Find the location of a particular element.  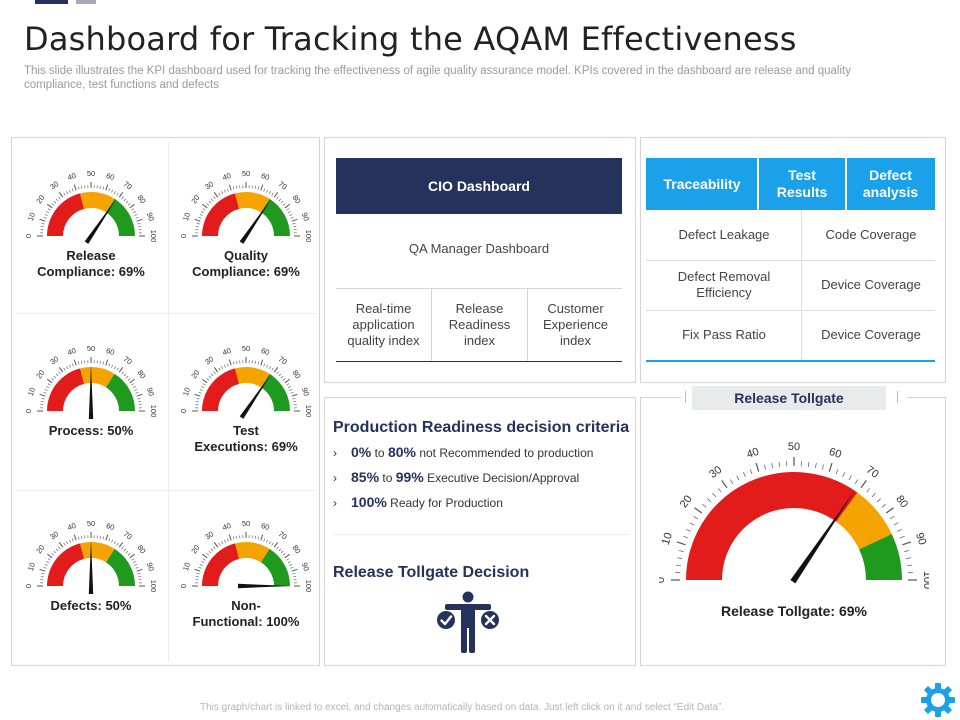

qa-manager-dashboard: QA Manager Dashboard is located at coordinates (479, 248).